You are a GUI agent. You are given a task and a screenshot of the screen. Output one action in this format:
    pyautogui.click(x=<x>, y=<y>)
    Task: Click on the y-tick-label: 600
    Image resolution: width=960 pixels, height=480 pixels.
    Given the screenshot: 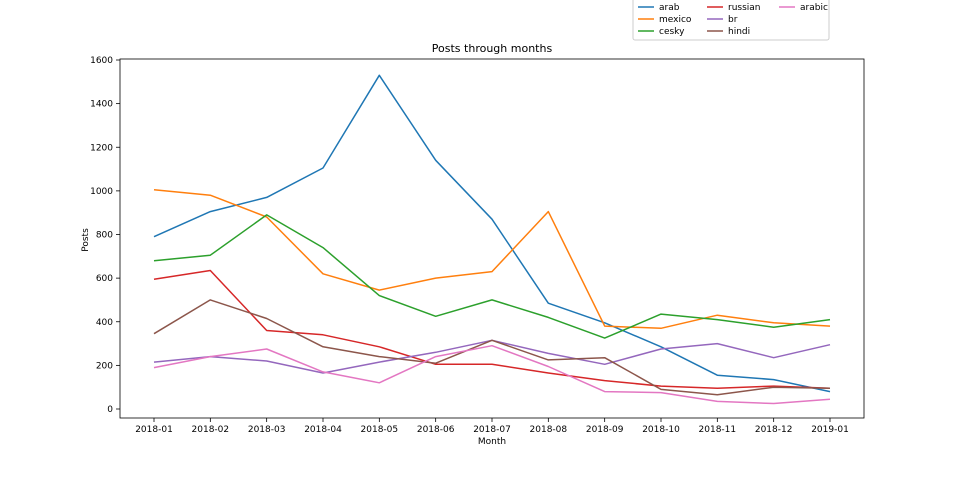 What is the action you would take?
    pyautogui.click(x=104, y=279)
    